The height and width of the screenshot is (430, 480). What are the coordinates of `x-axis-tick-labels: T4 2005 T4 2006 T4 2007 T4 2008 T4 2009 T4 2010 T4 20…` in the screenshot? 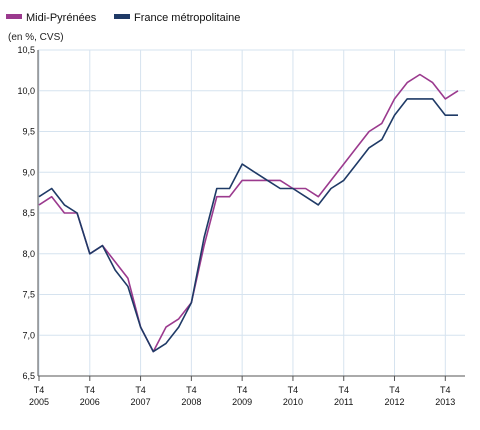 It's located at (242, 396).